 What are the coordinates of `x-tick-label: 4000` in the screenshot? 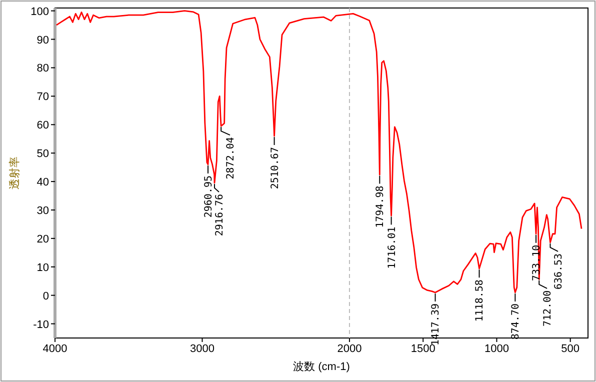 It's located at (55, 349).